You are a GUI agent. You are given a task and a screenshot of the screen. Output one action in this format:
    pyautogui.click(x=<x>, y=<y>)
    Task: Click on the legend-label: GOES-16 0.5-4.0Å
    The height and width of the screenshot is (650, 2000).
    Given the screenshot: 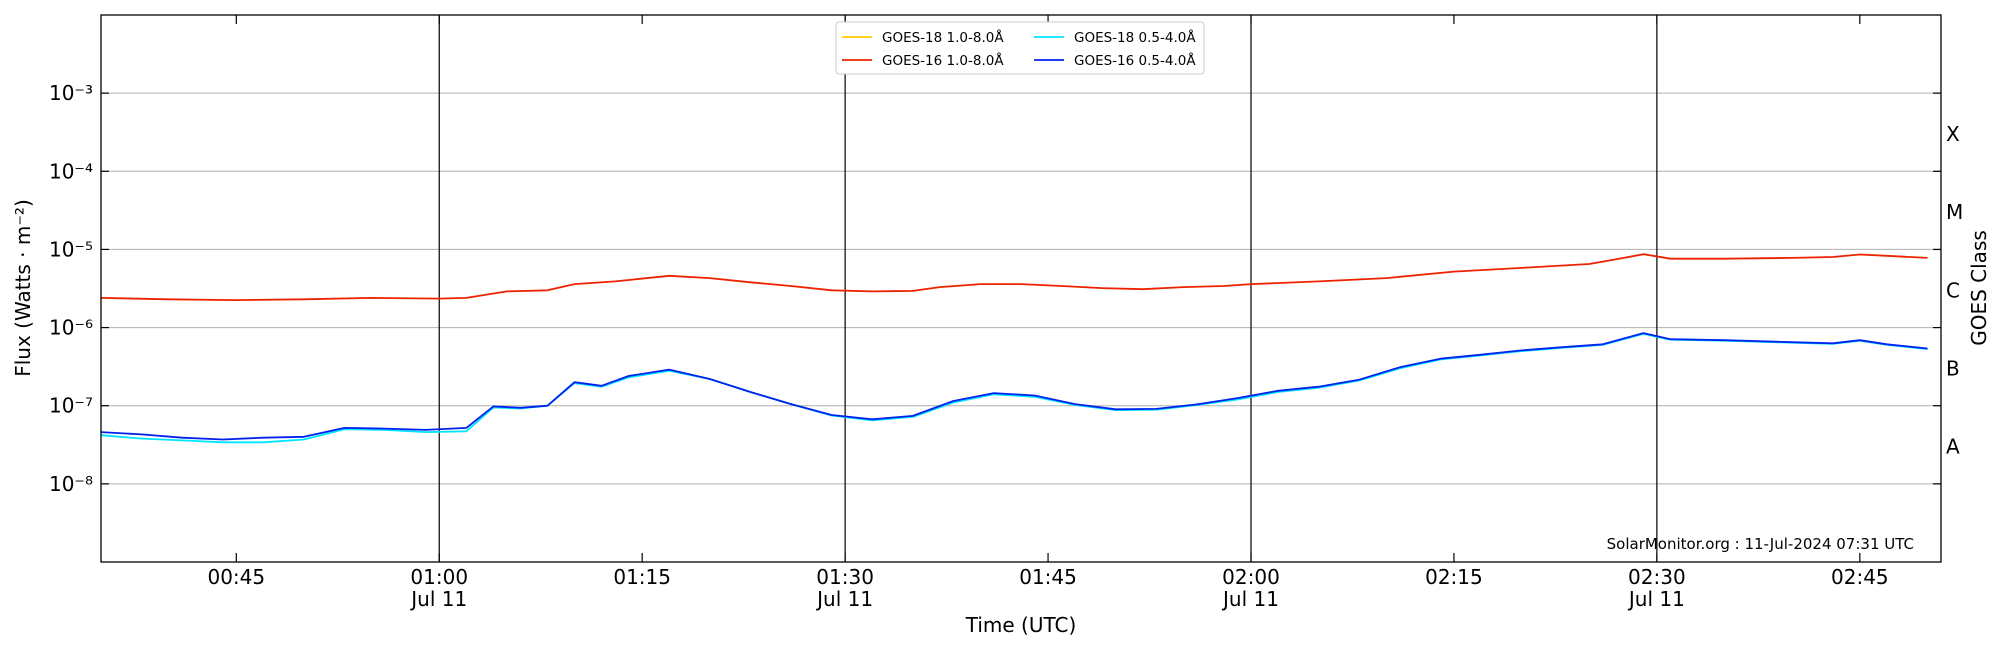 What is the action you would take?
    pyautogui.click(x=1135, y=60)
    